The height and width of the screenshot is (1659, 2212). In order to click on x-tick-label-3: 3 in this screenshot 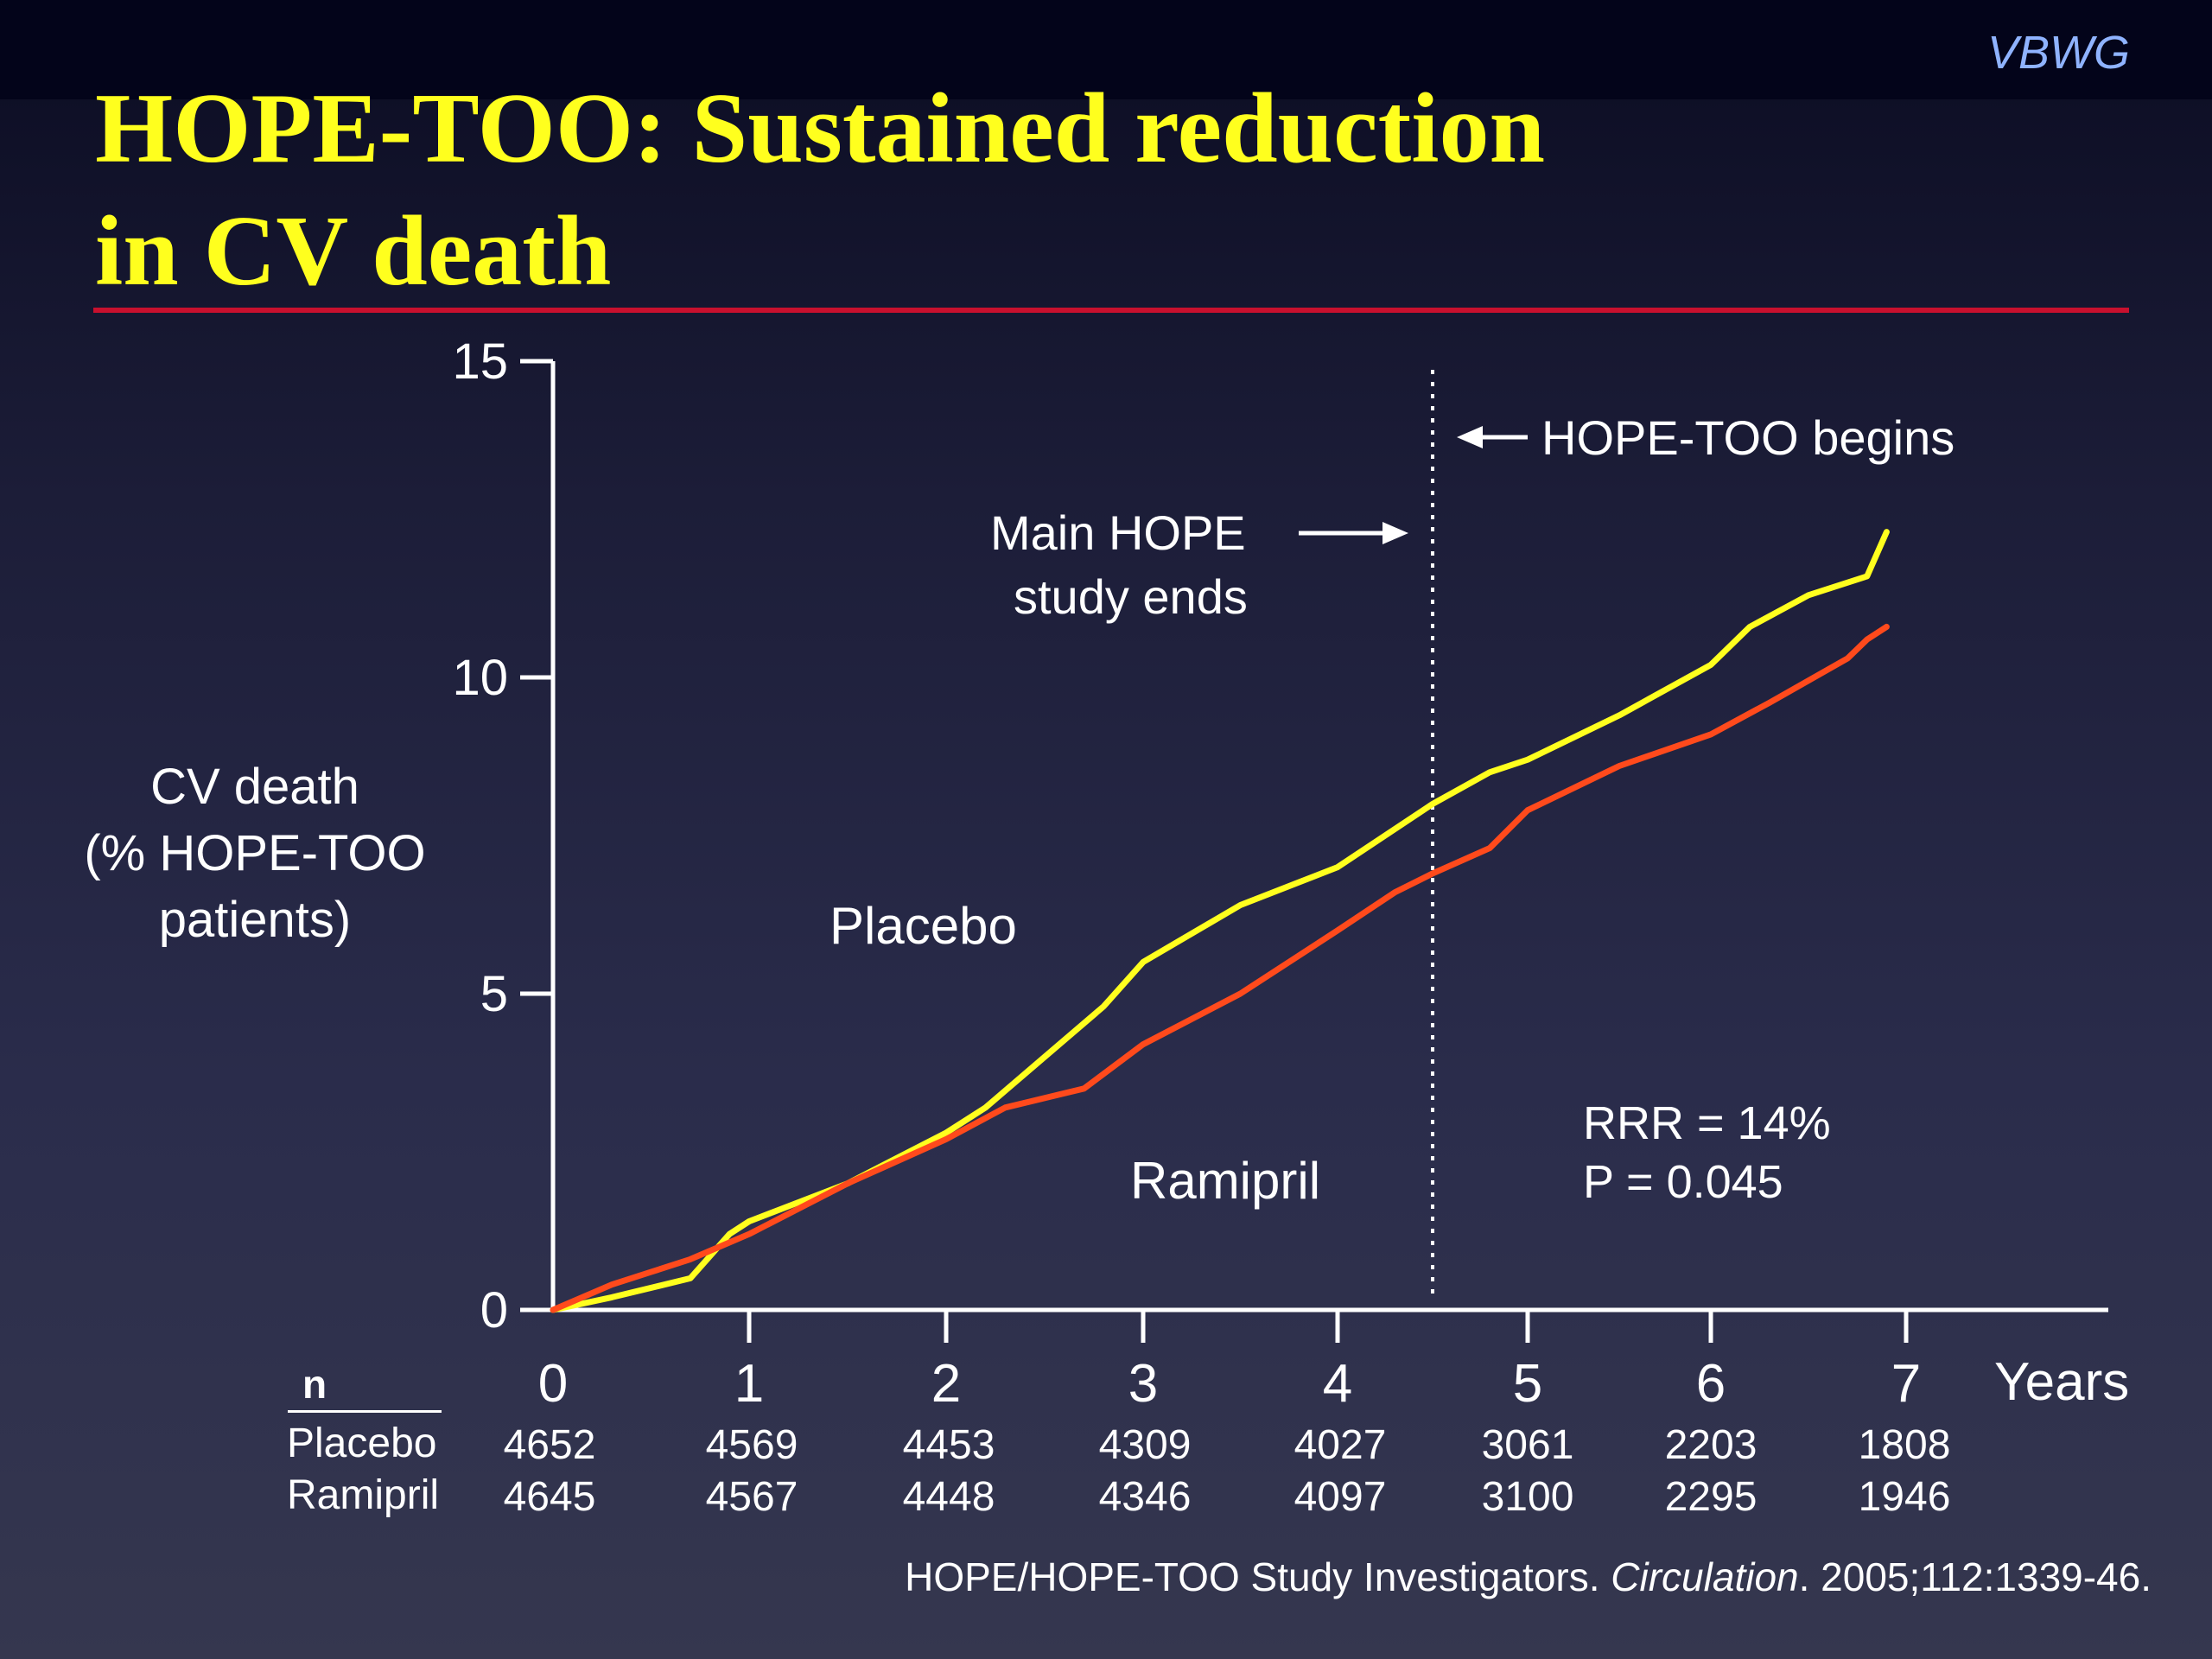, I will do `click(1143, 1384)`.